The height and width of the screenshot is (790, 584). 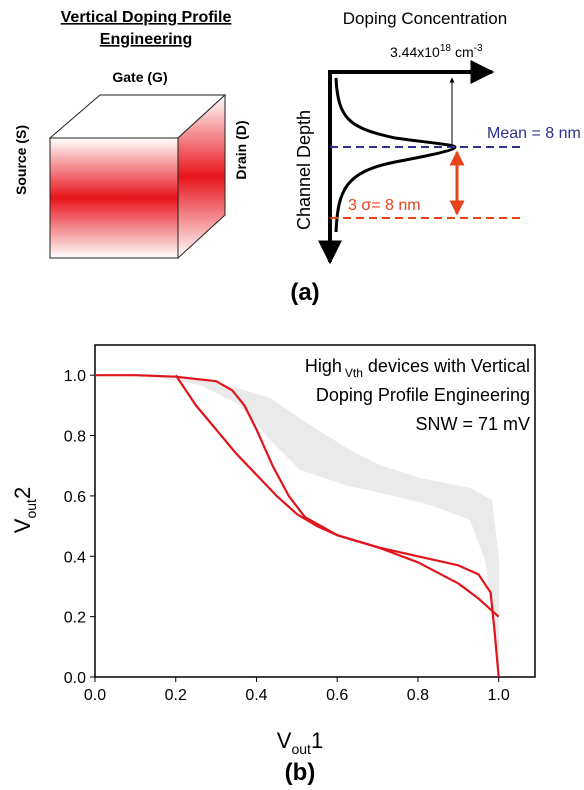 I want to click on annotation: SNW = 71 mV, so click(x=472, y=424).